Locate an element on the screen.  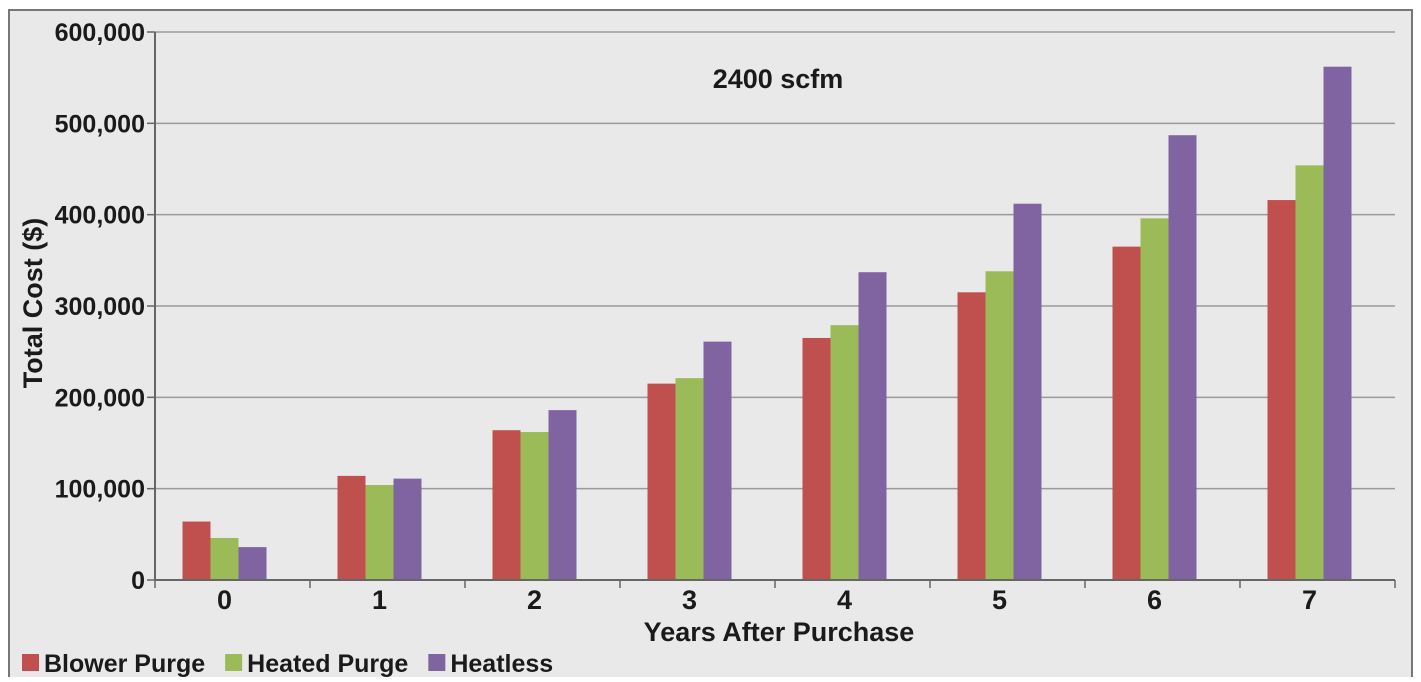
legend: Blower Purge Heated Purge Heatless is located at coordinates (287, 664).